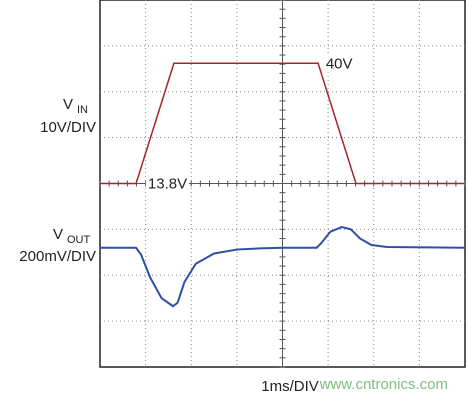 This screenshot has height=401, width=468. I want to click on x-scale-label: 1ms/DIV, so click(290, 386).